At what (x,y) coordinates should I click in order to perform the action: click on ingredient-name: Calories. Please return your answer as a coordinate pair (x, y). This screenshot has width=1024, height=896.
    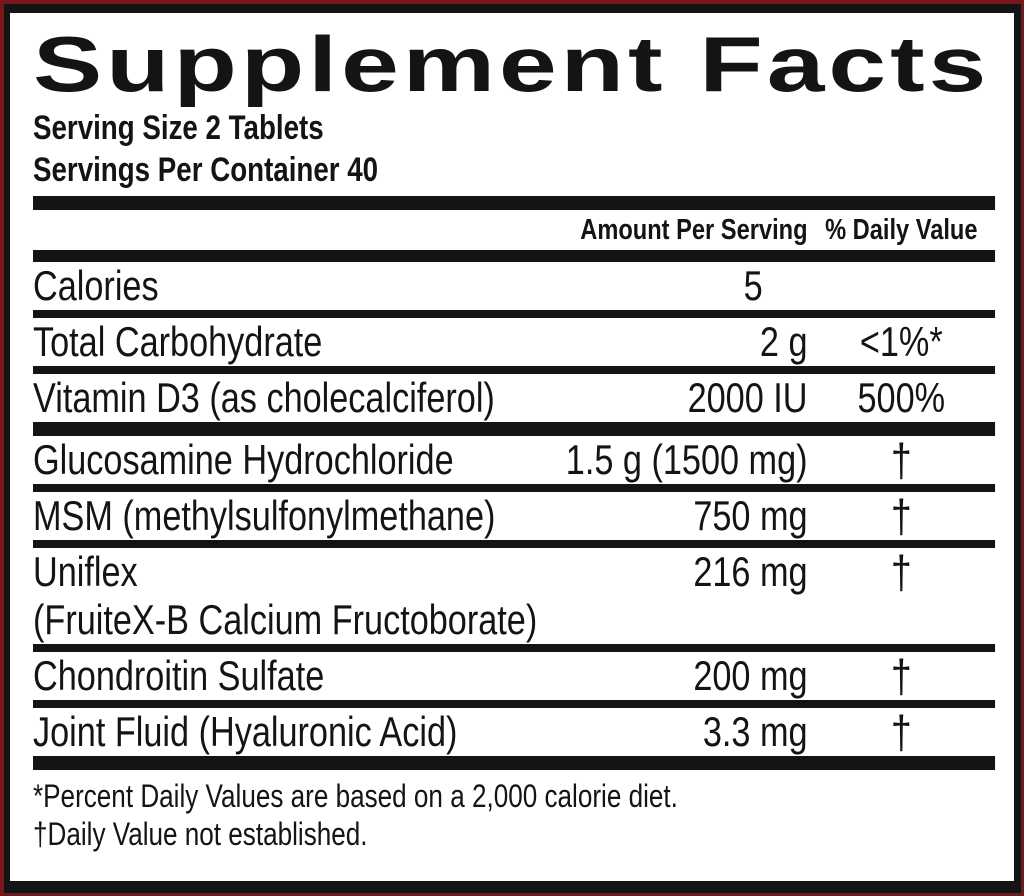
    Looking at the image, I should click on (96, 285).